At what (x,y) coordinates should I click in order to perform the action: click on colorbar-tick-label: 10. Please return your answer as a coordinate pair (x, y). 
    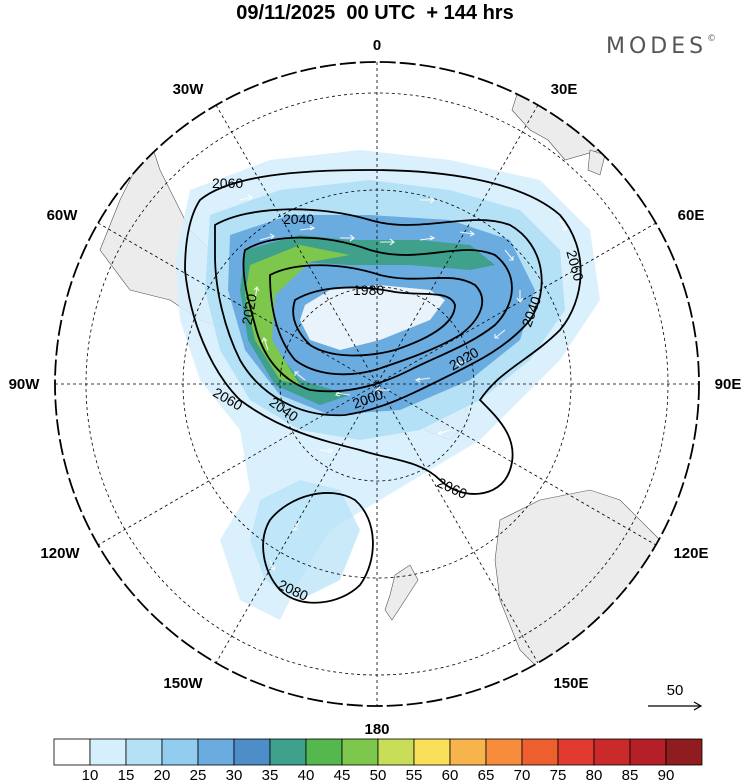
    Looking at the image, I should click on (90, 774).